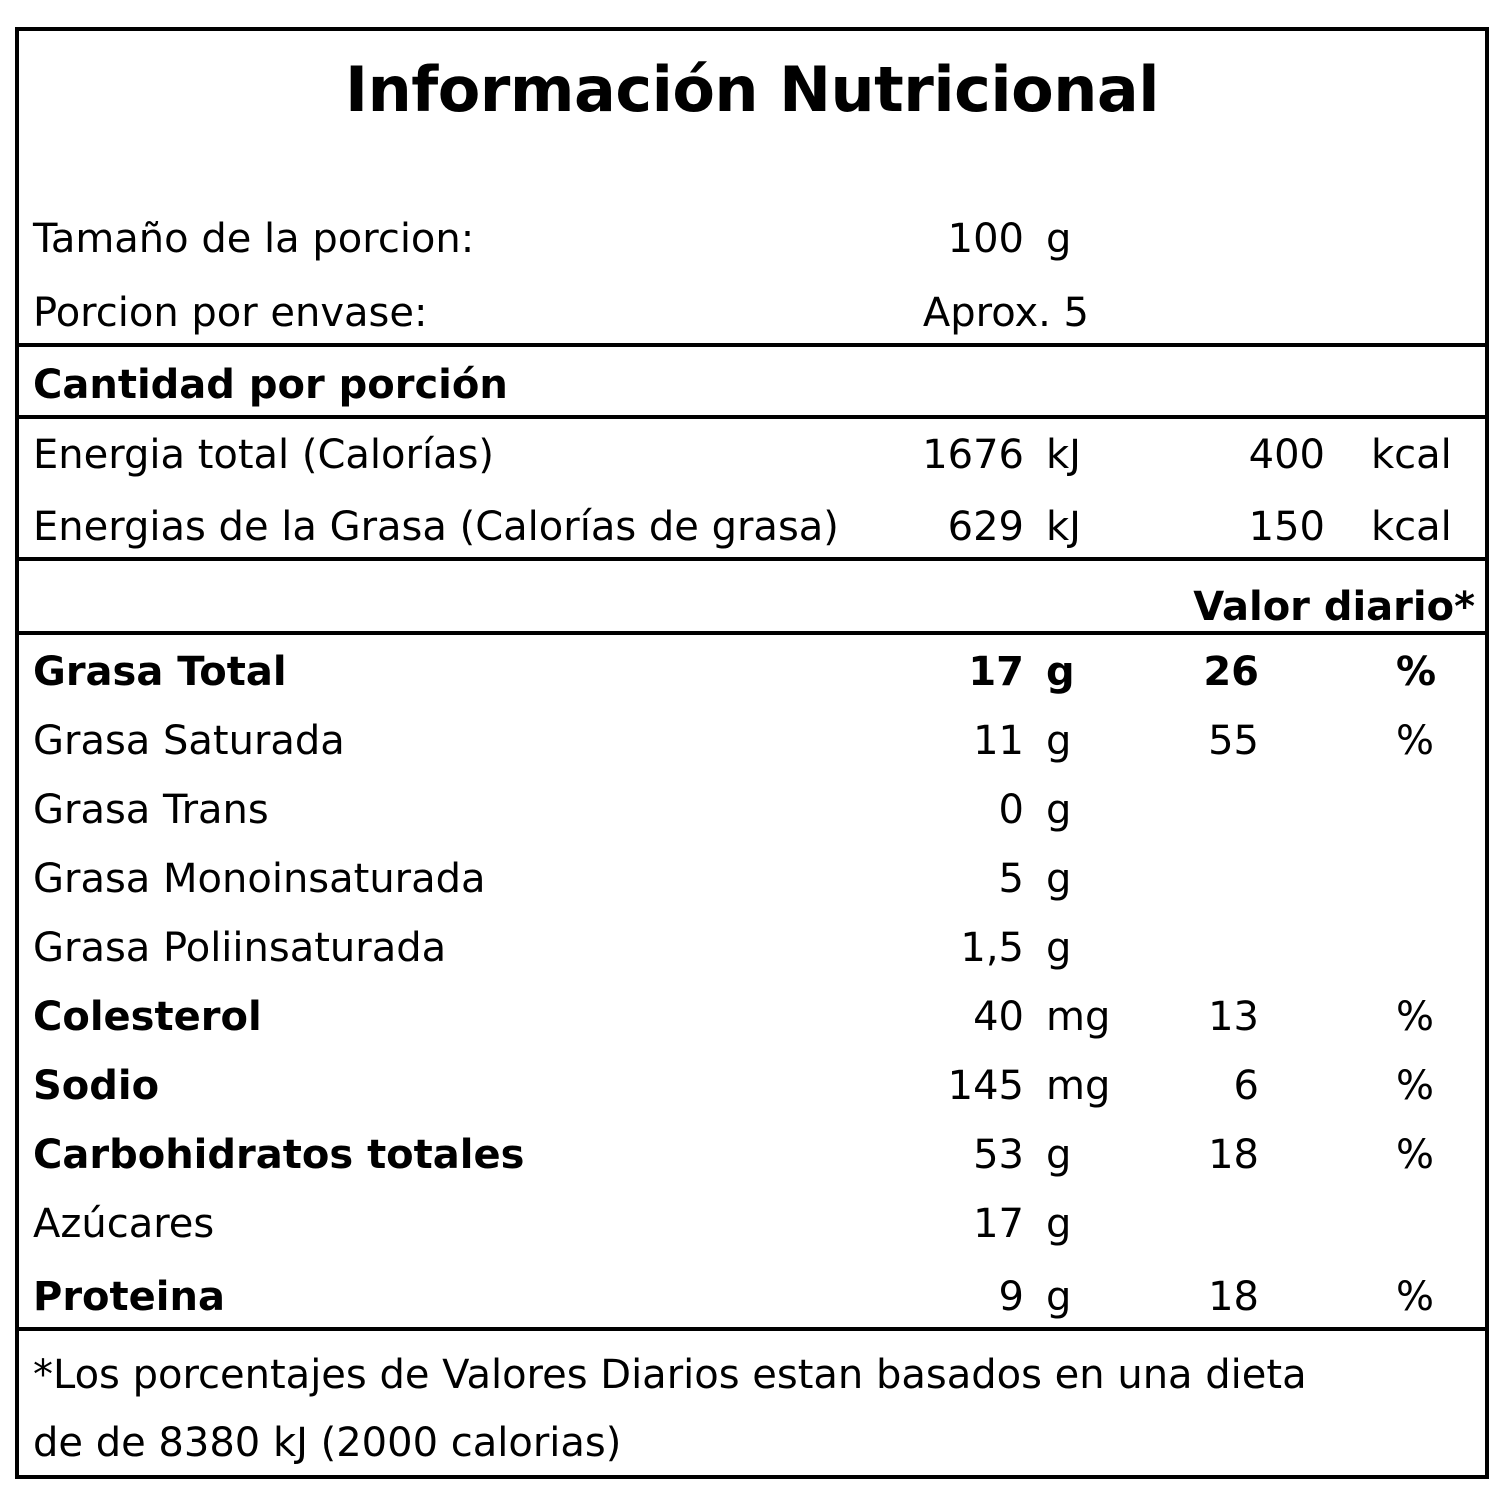  Describe the element at coordinates (754, 239) in the screenshot. I see `serving-size-row: Tamaño de la porcion: 100 g` at that location.